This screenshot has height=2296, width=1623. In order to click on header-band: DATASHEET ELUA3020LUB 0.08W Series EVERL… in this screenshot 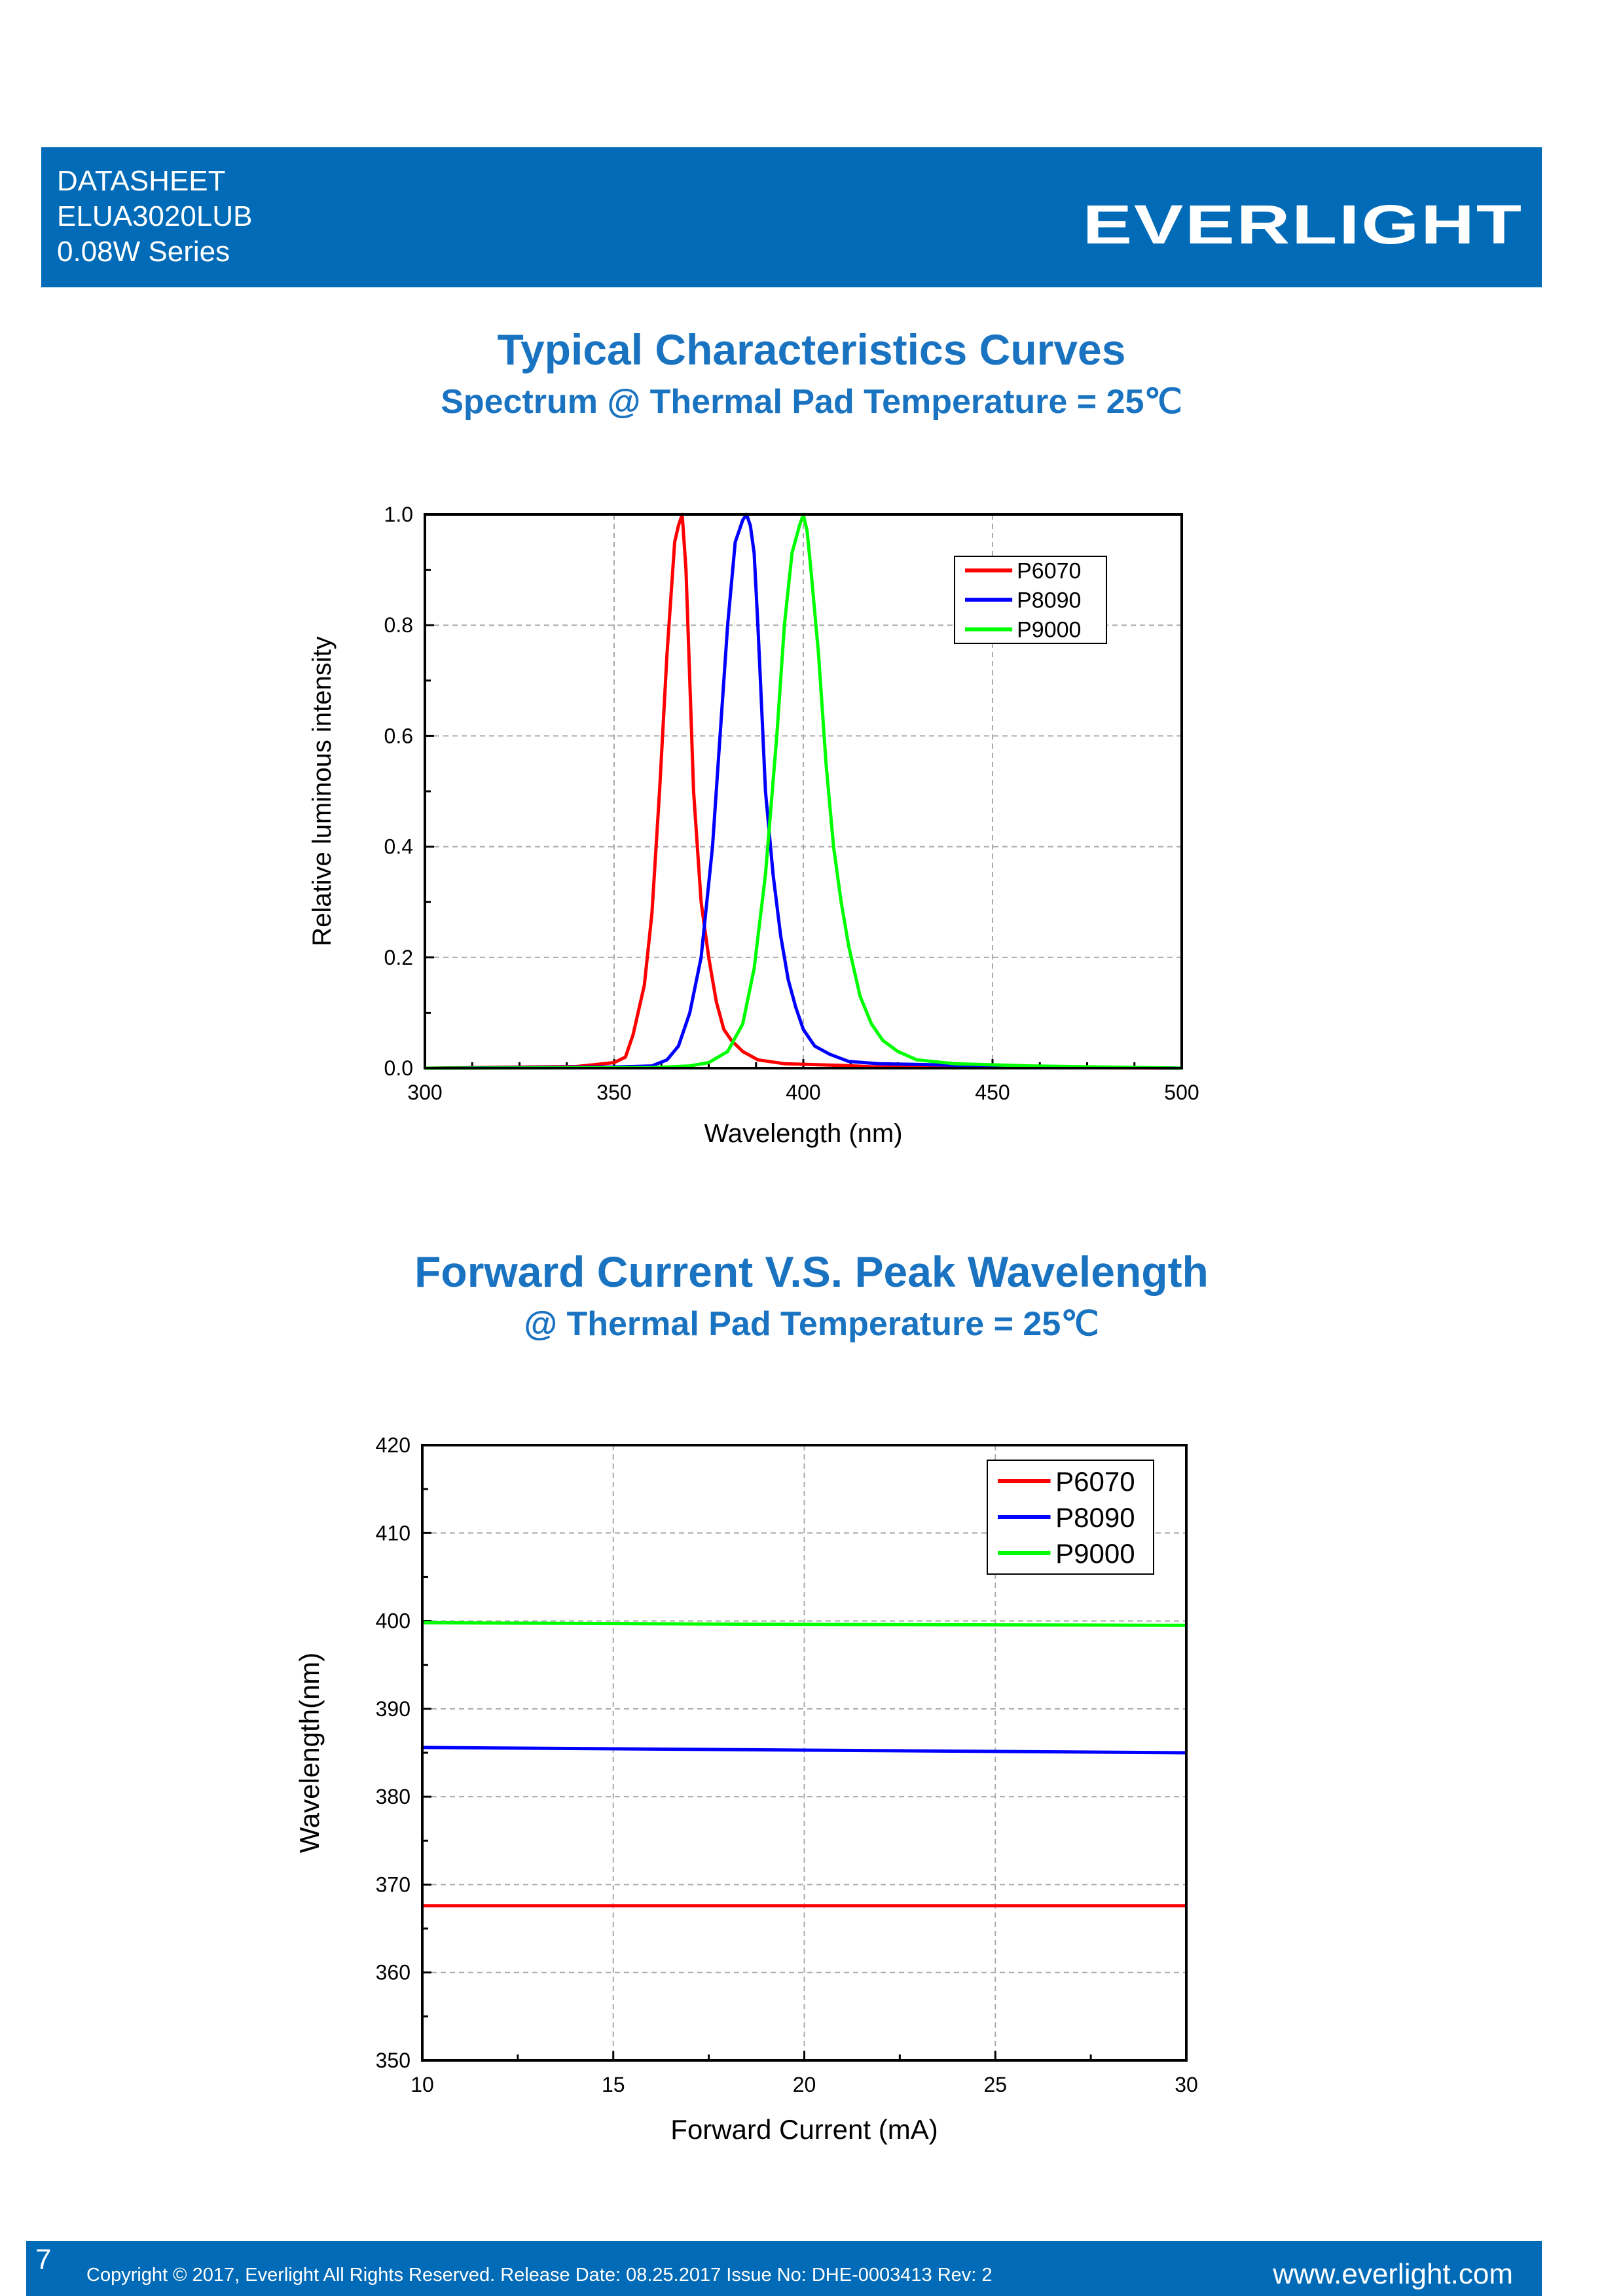, I will do `click(791, 217)`.